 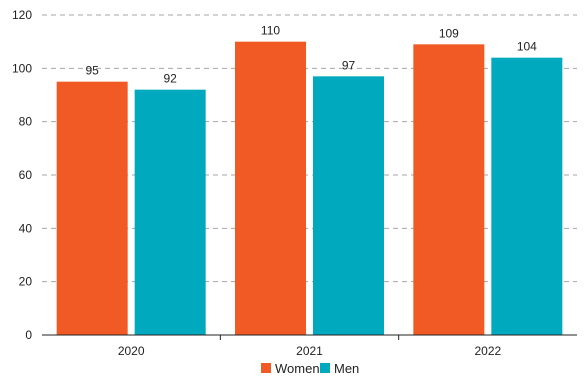 What do you see at coordinates (449, 189) in the screenshot?
I see `bar-women-2022` at bounding box center [449, 189].